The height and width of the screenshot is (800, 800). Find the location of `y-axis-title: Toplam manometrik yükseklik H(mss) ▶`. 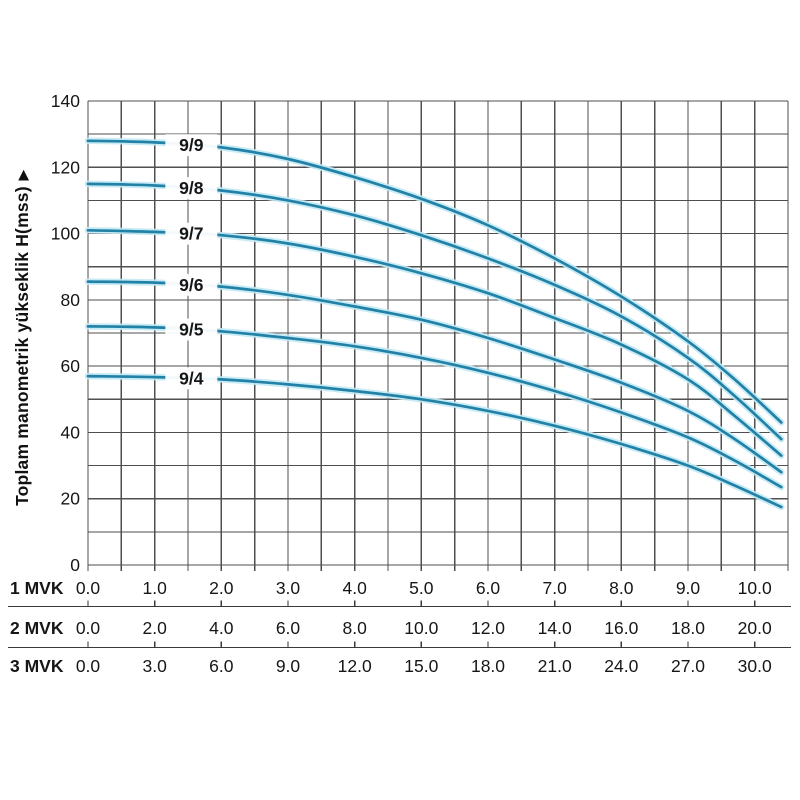

y-axis-title: Toplam manometrik yükseklik H(mss) ▶ is located at coordinates (24, 338).